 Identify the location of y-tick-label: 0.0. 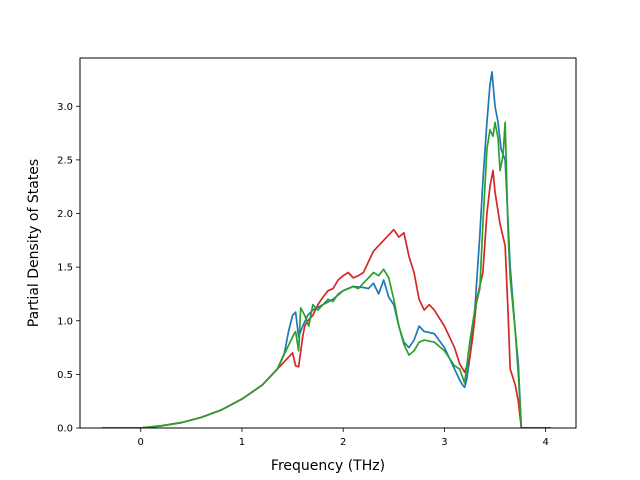
(65, 429).